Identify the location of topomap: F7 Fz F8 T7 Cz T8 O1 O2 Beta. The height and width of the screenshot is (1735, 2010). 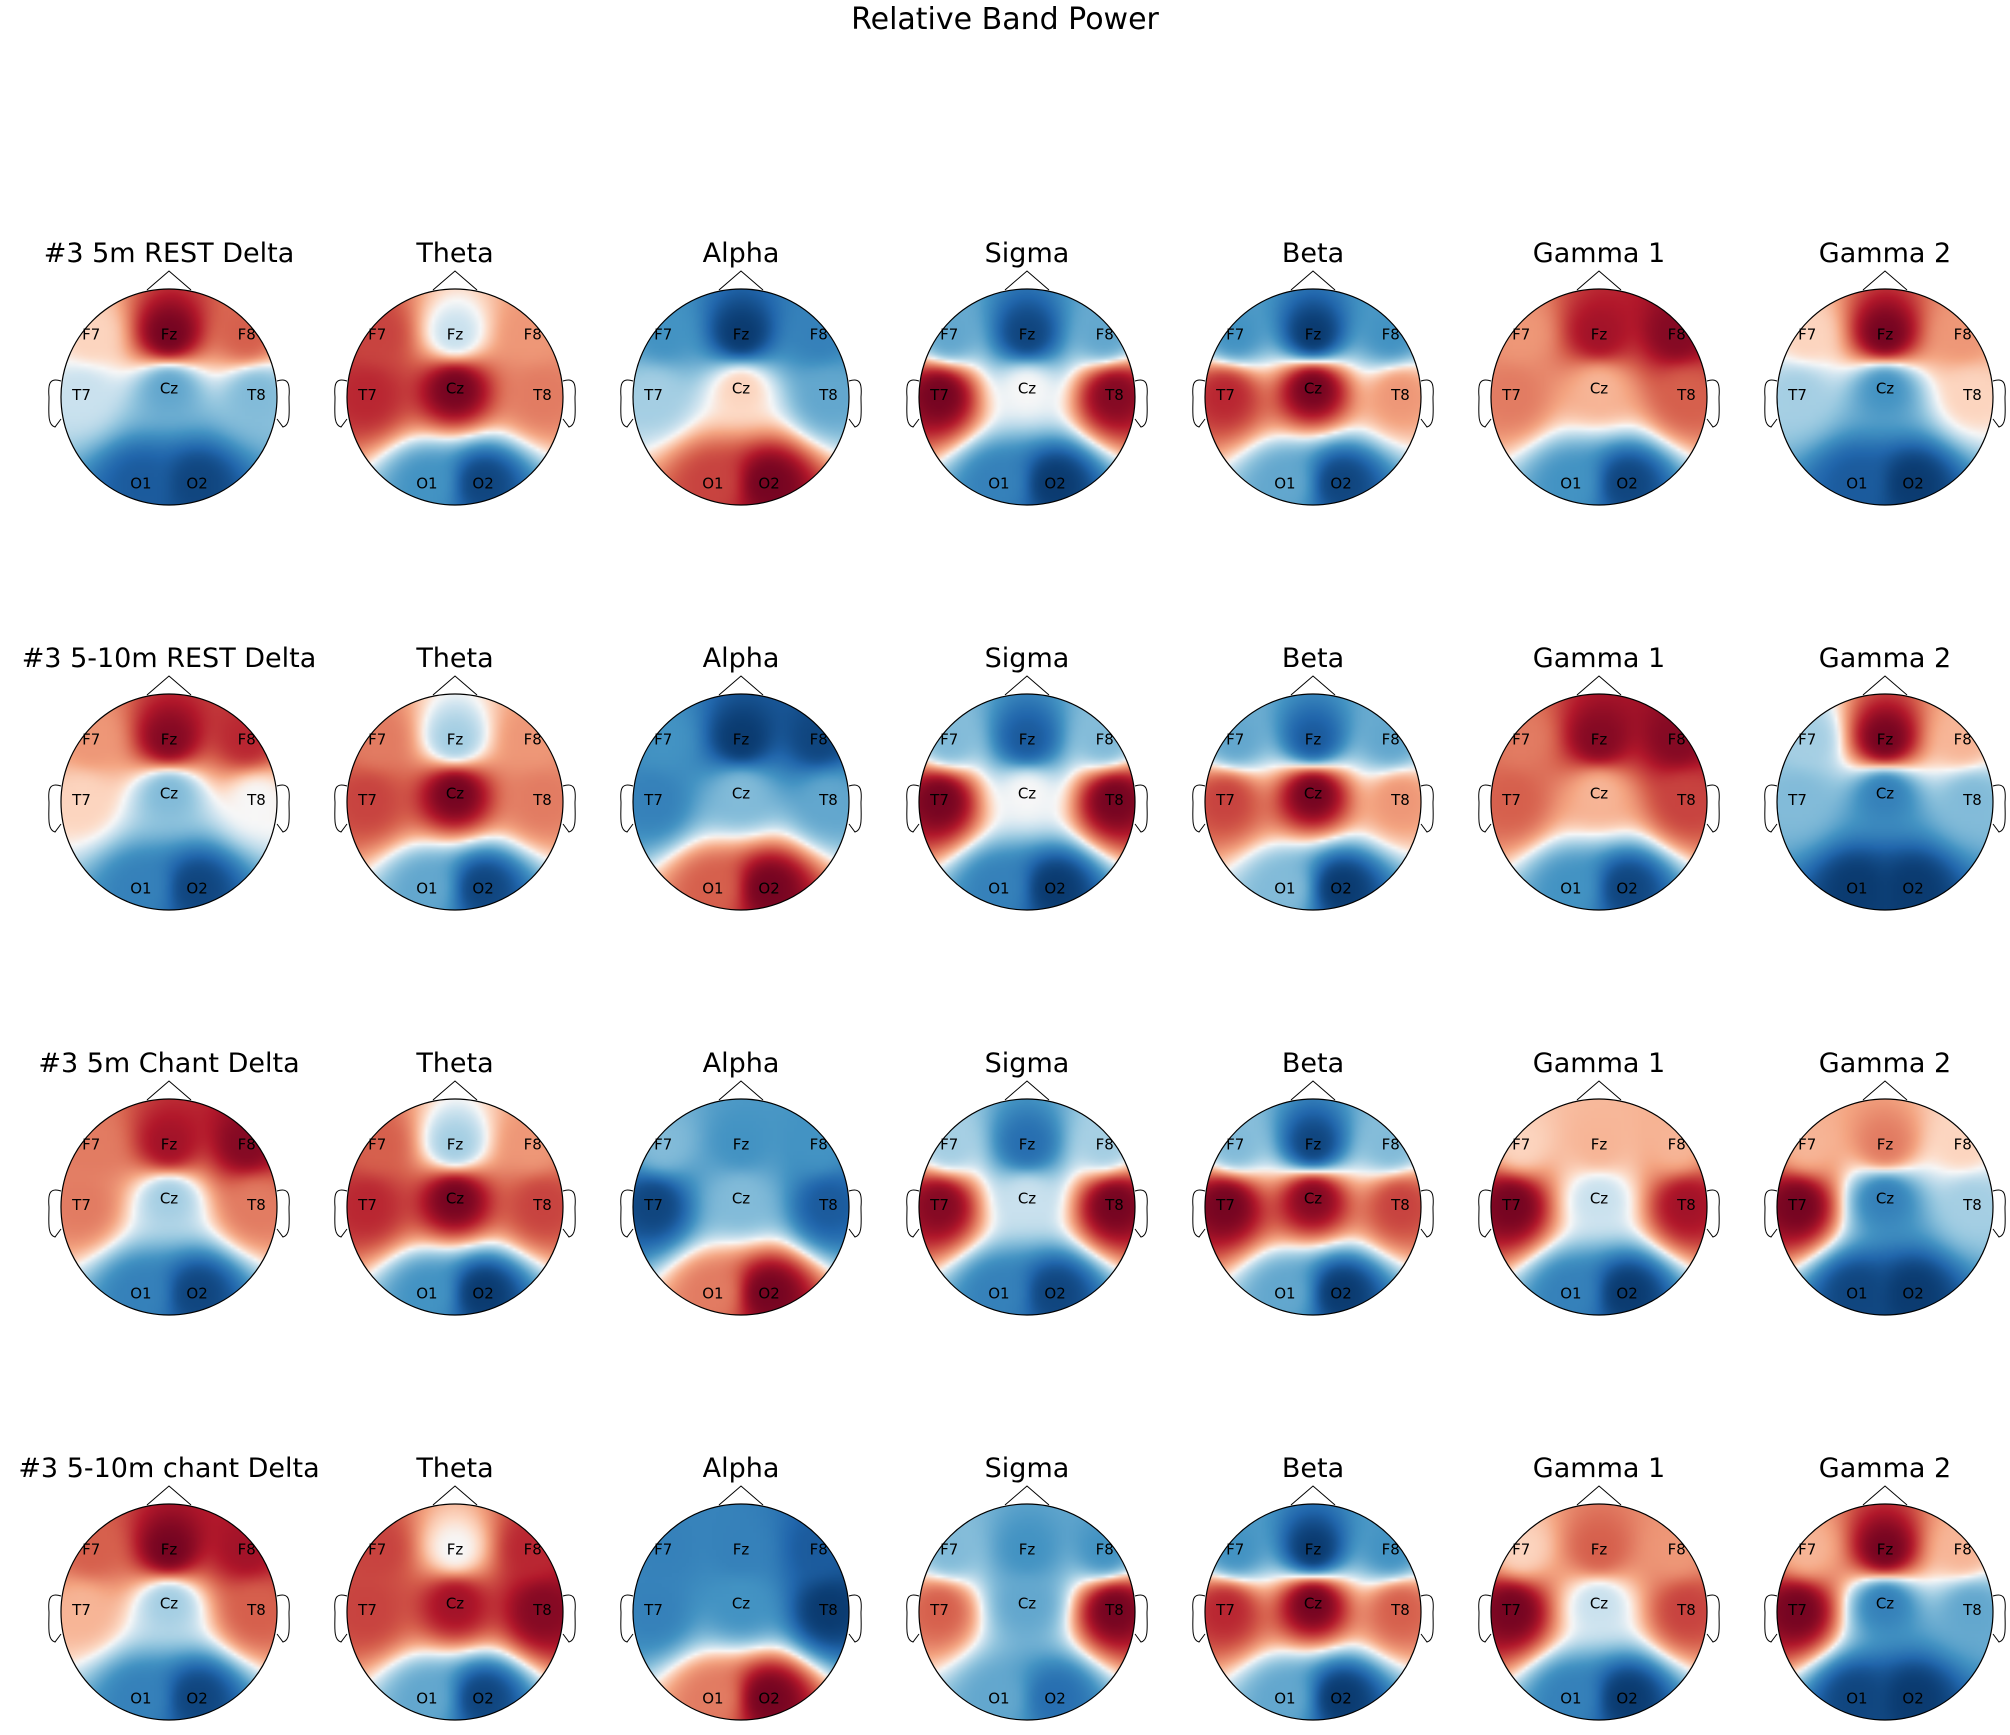
(1313, 1182).